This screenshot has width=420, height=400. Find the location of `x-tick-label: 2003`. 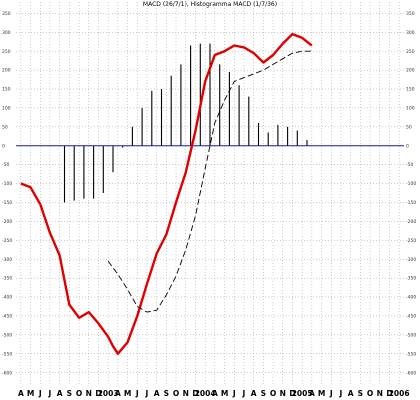

x-tick-label: 2003 is located at coordinates (108, 393).